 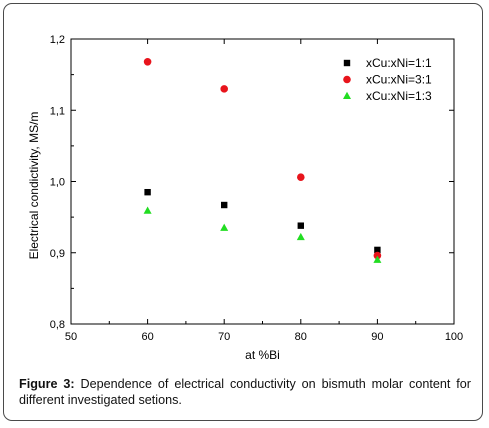 What do you see at coordinates (57, 40) in the screenshot?
I see `y-tick-label: 1,2` at bounding box center [57, 40].